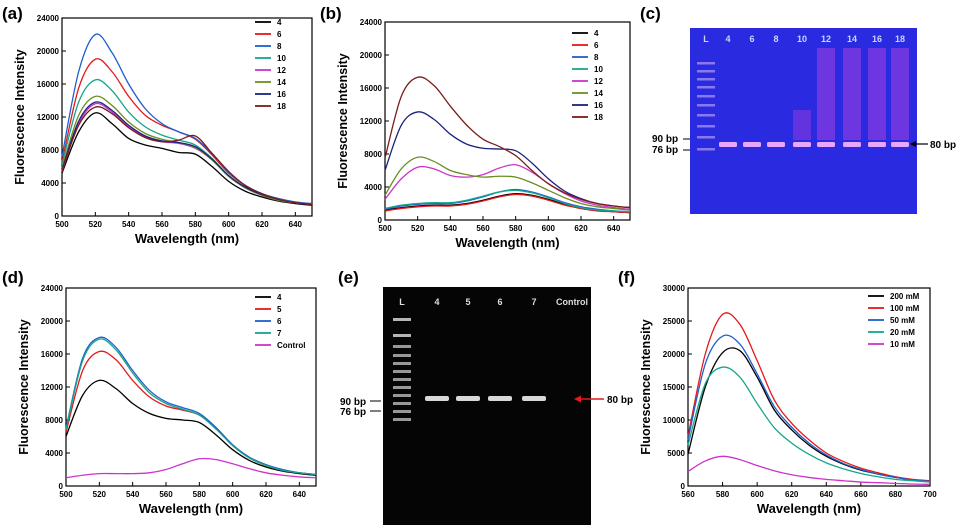 The image size is (957, 528). Describe the element at coordinates (20, 117) in the screenshot. I see `y-axis-label-a: Fluorescence Intensity` at that location.